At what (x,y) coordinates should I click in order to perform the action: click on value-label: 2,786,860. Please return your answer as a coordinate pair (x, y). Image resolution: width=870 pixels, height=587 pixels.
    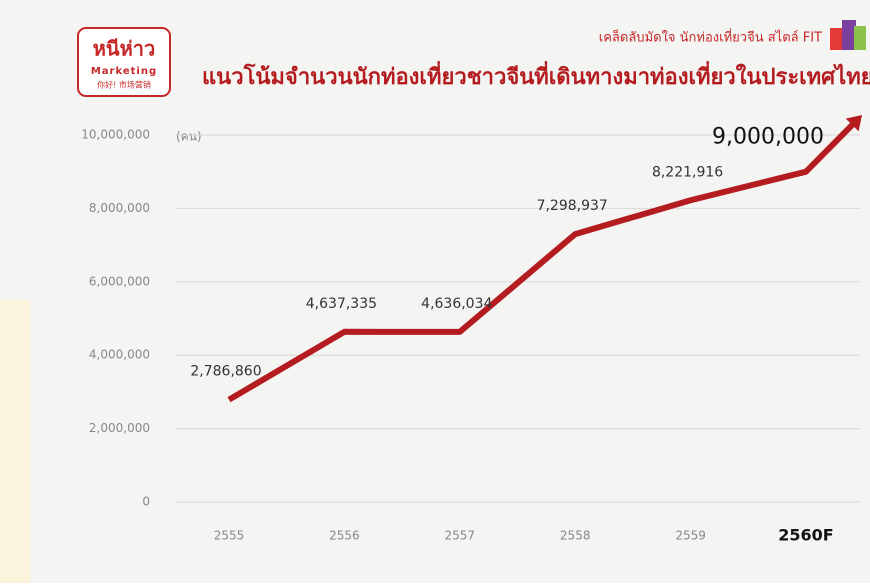
    Looking at the image, I should click on (225, 372).